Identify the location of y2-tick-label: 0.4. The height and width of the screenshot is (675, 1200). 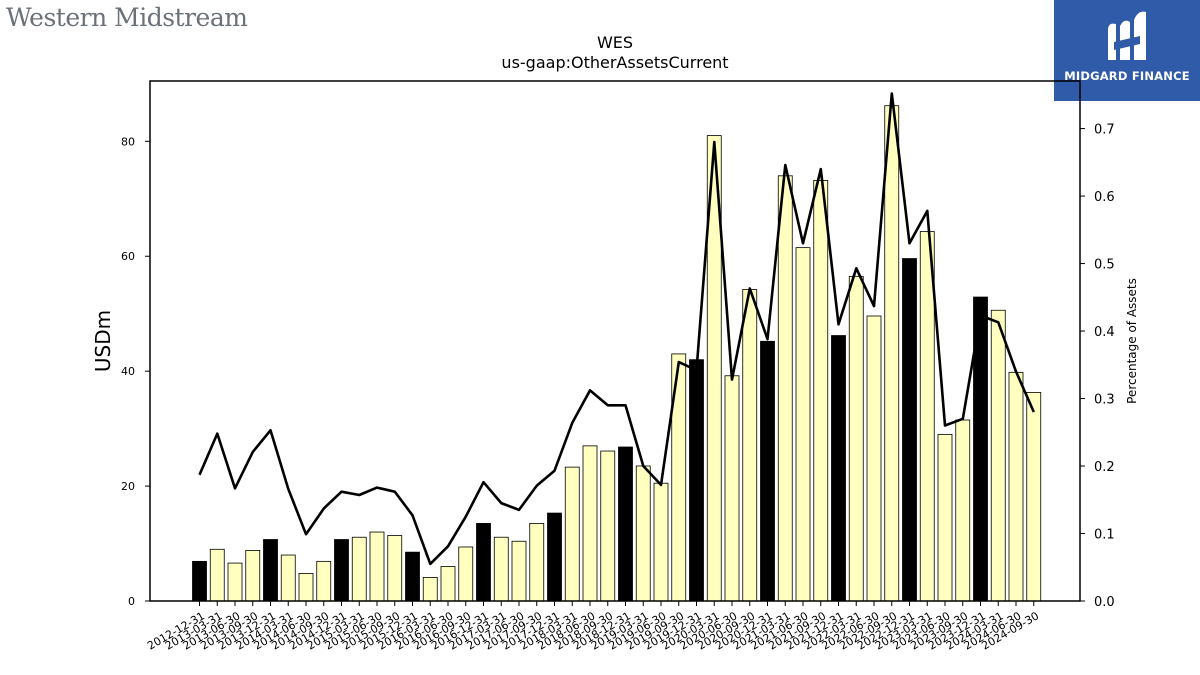
(1104, 332).